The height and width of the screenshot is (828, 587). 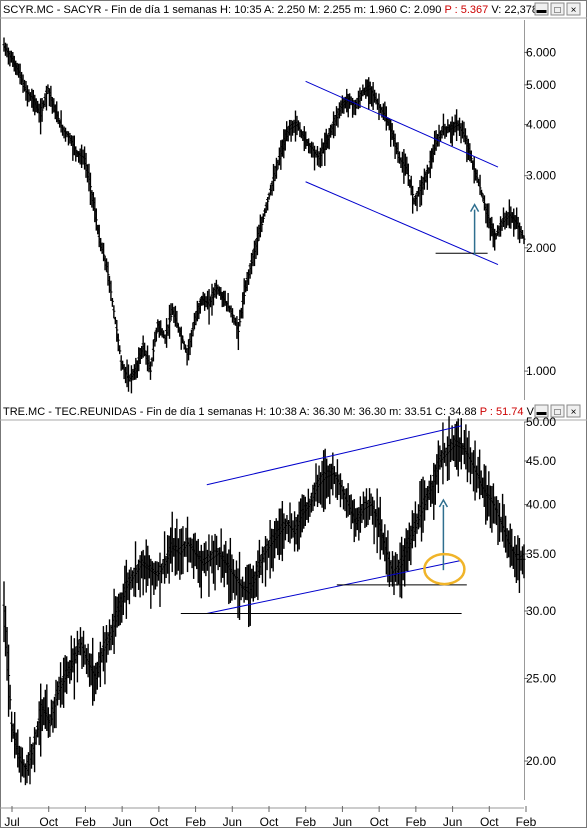 What do you see at coordinates (541, 371) in the screenshot?
I see `y-tick-label: 1.000` at bounding box center [541, 371].